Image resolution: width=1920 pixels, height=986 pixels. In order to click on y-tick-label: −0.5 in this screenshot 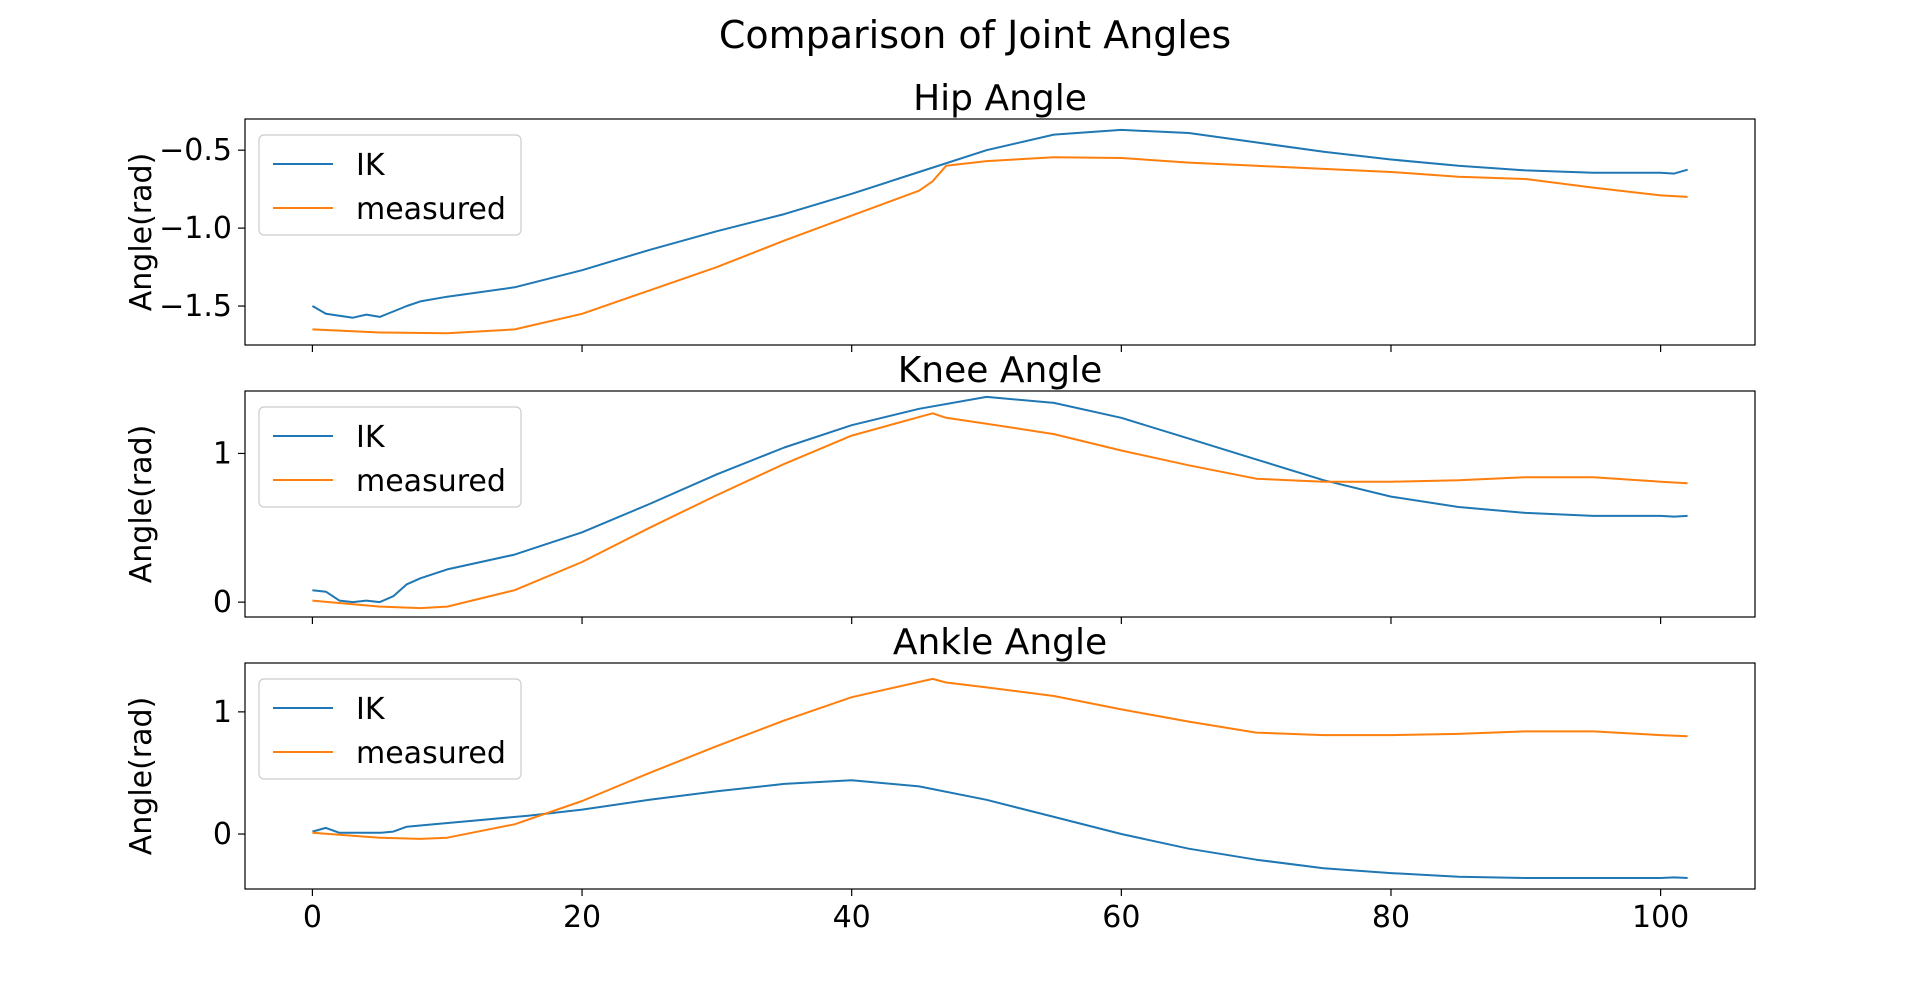, I will do `click(195, 150)`.